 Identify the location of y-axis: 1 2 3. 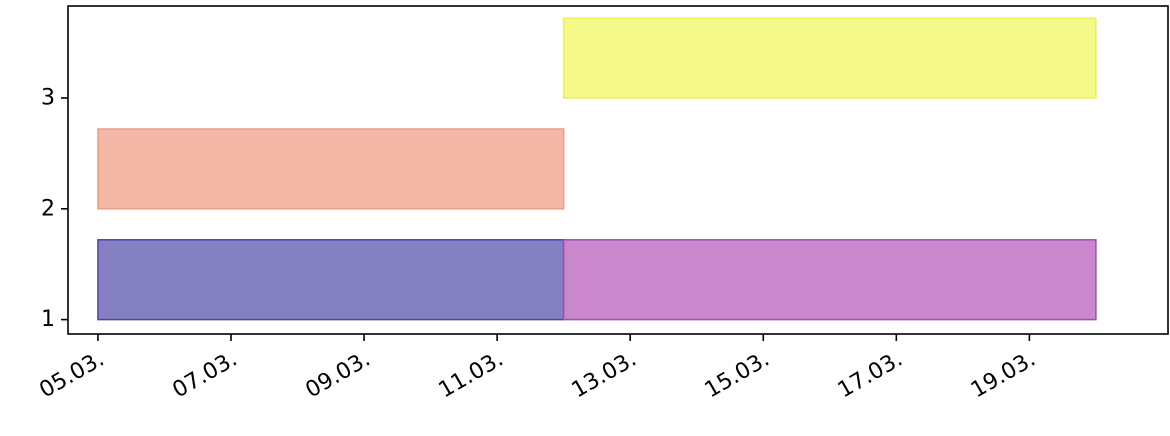
(54, 208).